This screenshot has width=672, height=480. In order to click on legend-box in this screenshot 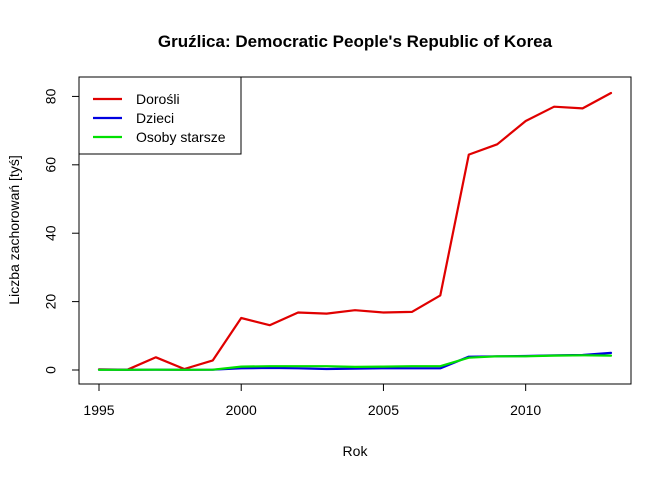, I will do `click(160, 115)`.